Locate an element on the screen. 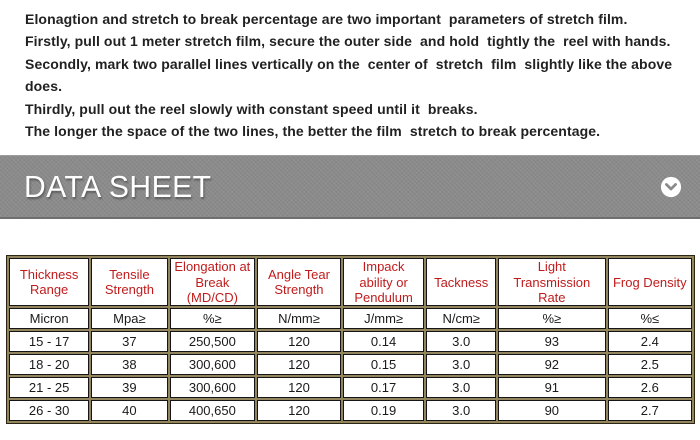 The height and width of the screenshot is (440, 700). data-cell: 40 is located at coordinates (129, 411).